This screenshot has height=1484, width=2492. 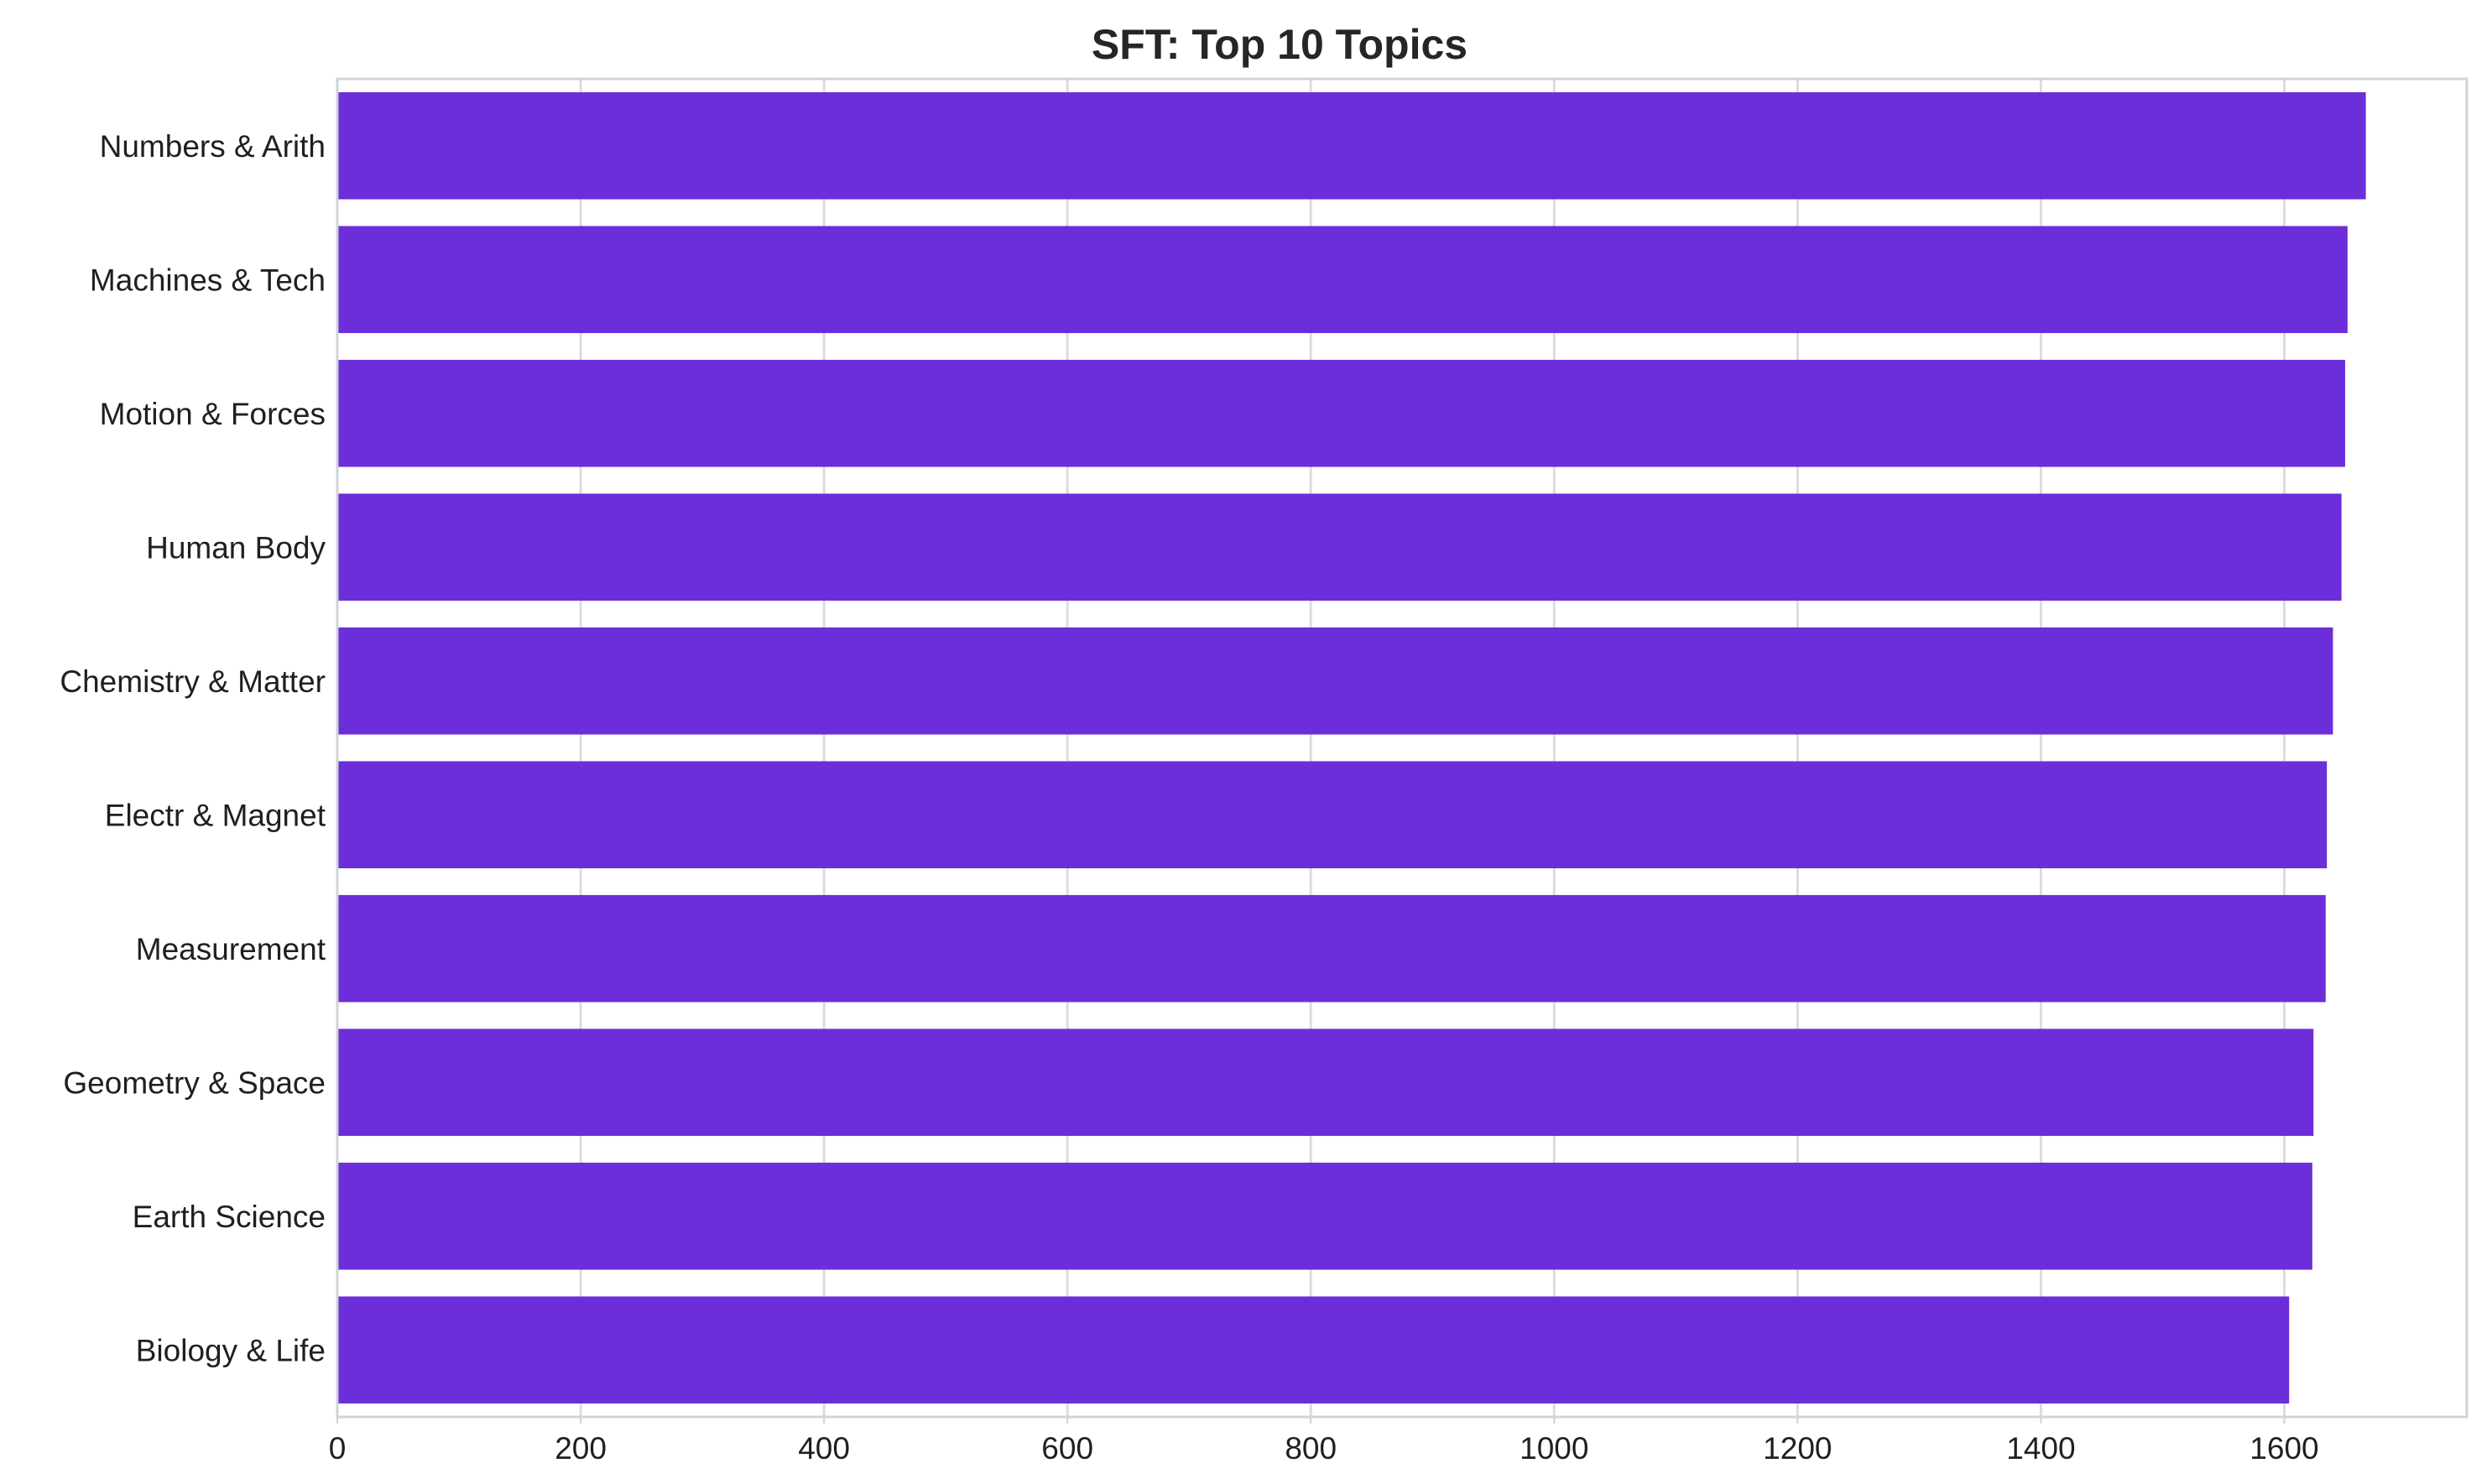 I want to click on x-tick-label: 1200, so click(x=1797, y=1448).